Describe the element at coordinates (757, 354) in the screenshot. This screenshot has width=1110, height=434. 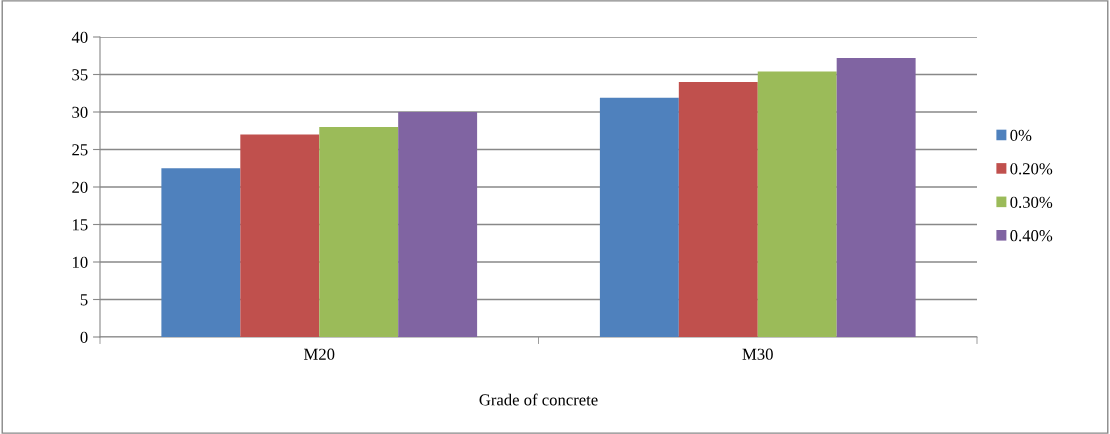
I see `x-tick-label: M30` at that location.